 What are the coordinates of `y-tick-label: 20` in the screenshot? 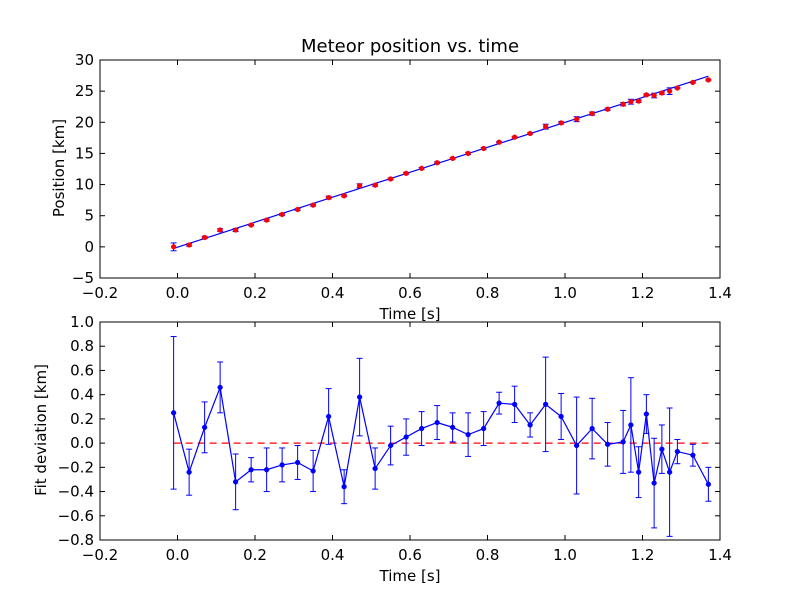 It's located at (84, 122).